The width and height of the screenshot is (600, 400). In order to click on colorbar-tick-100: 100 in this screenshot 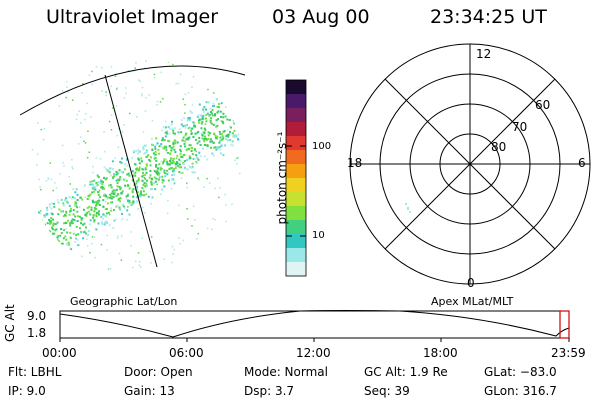, I will do `click(322, 146)`.